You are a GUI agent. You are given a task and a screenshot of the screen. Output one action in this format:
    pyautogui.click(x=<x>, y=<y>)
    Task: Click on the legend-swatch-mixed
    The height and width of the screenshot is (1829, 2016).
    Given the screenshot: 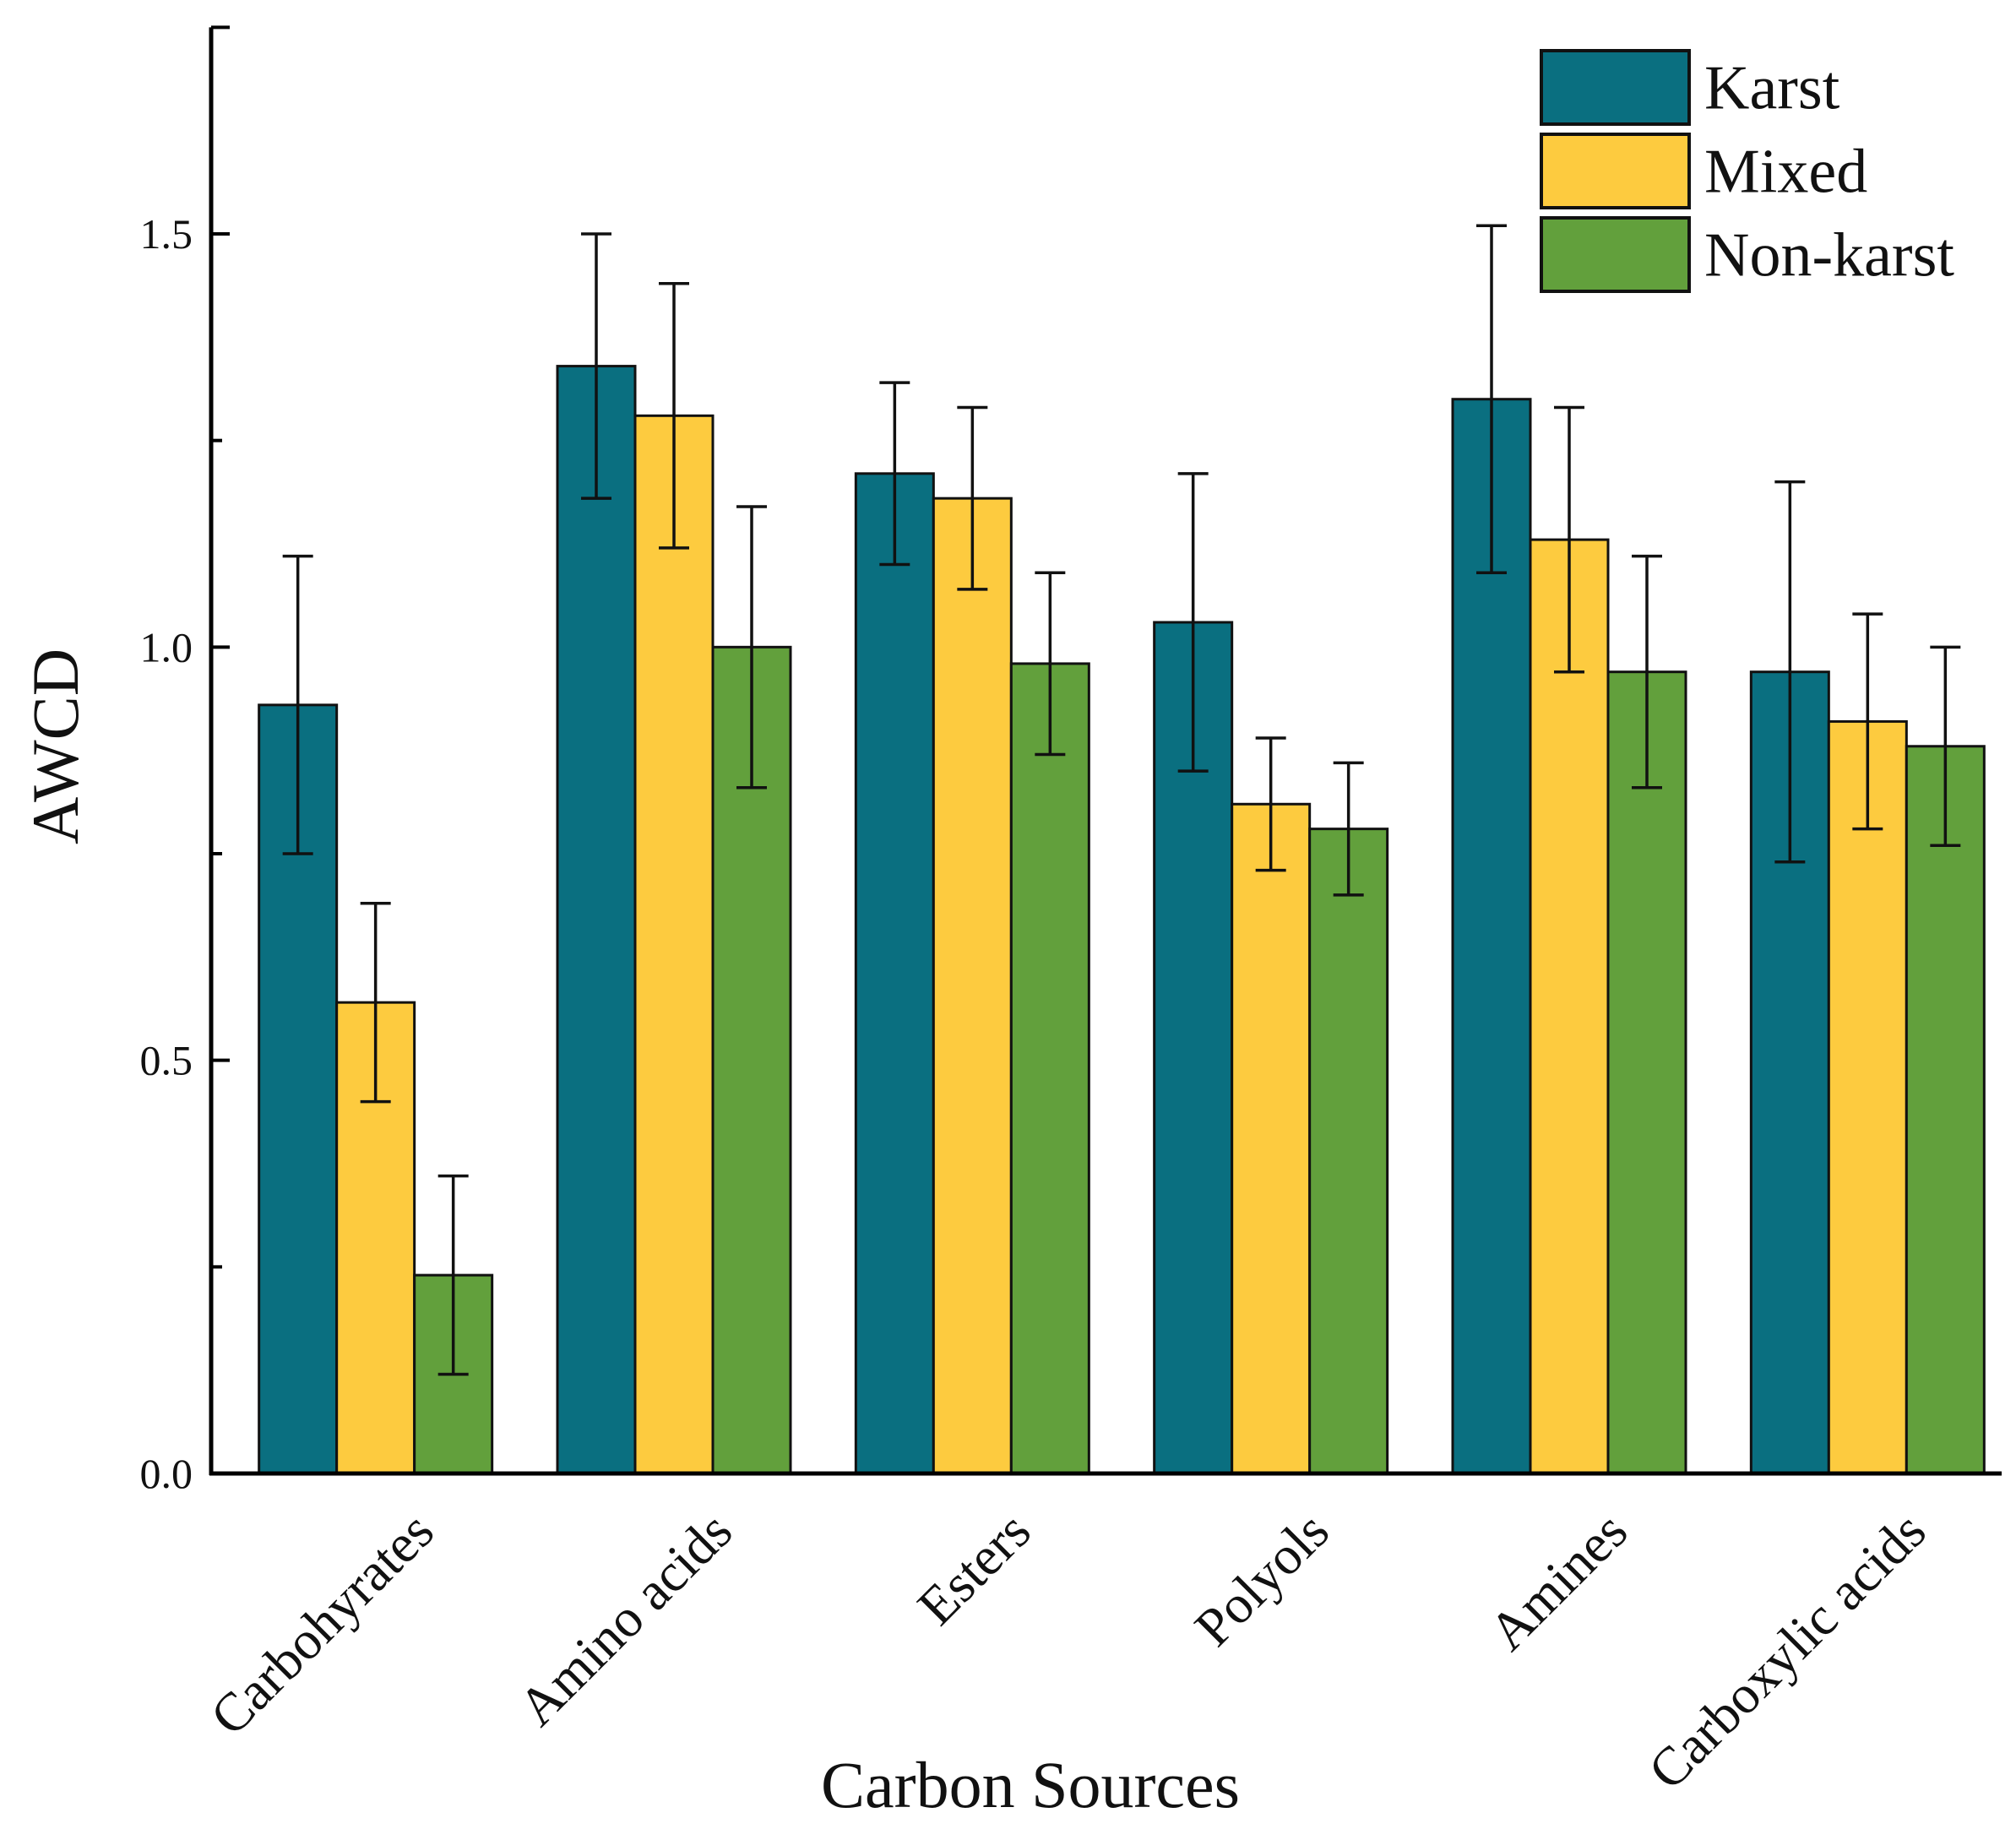 What is the action you would take?
    pyautogui.click(x=1615, y=171)
    